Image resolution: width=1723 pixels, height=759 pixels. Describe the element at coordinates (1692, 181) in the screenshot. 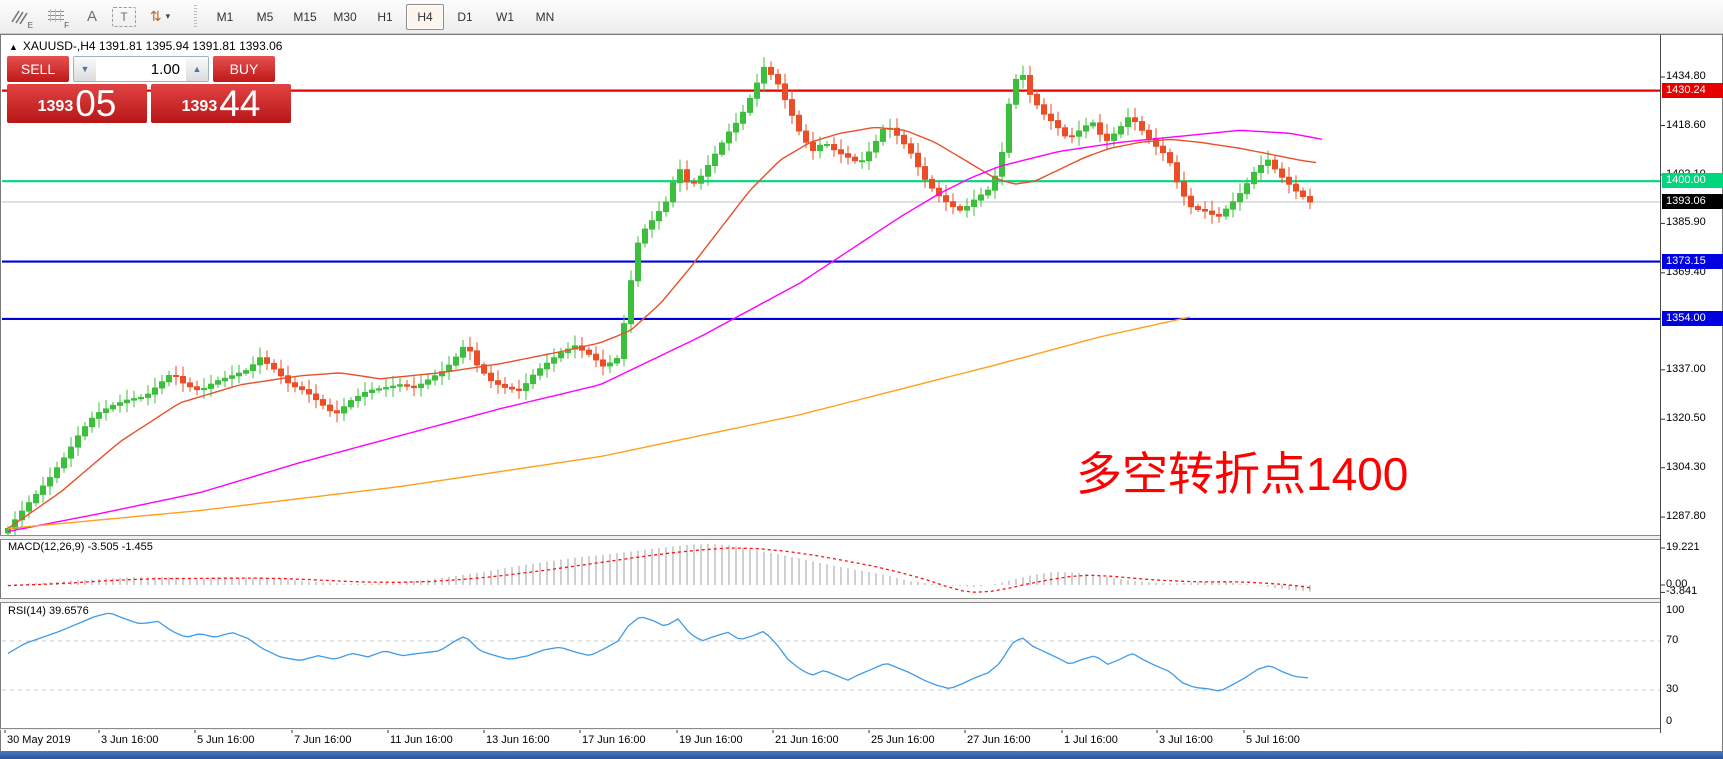

I see `price-badge: 1400.00` at that location.